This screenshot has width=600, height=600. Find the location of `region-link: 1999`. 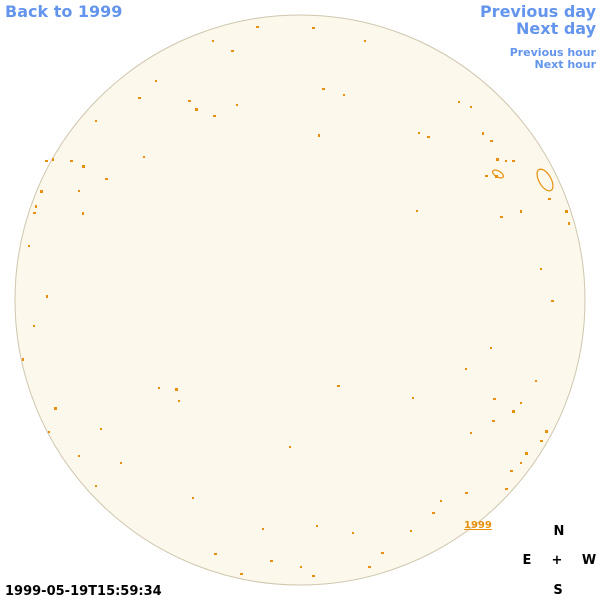

region-link: 1999 is located at coordinates (478, 525).